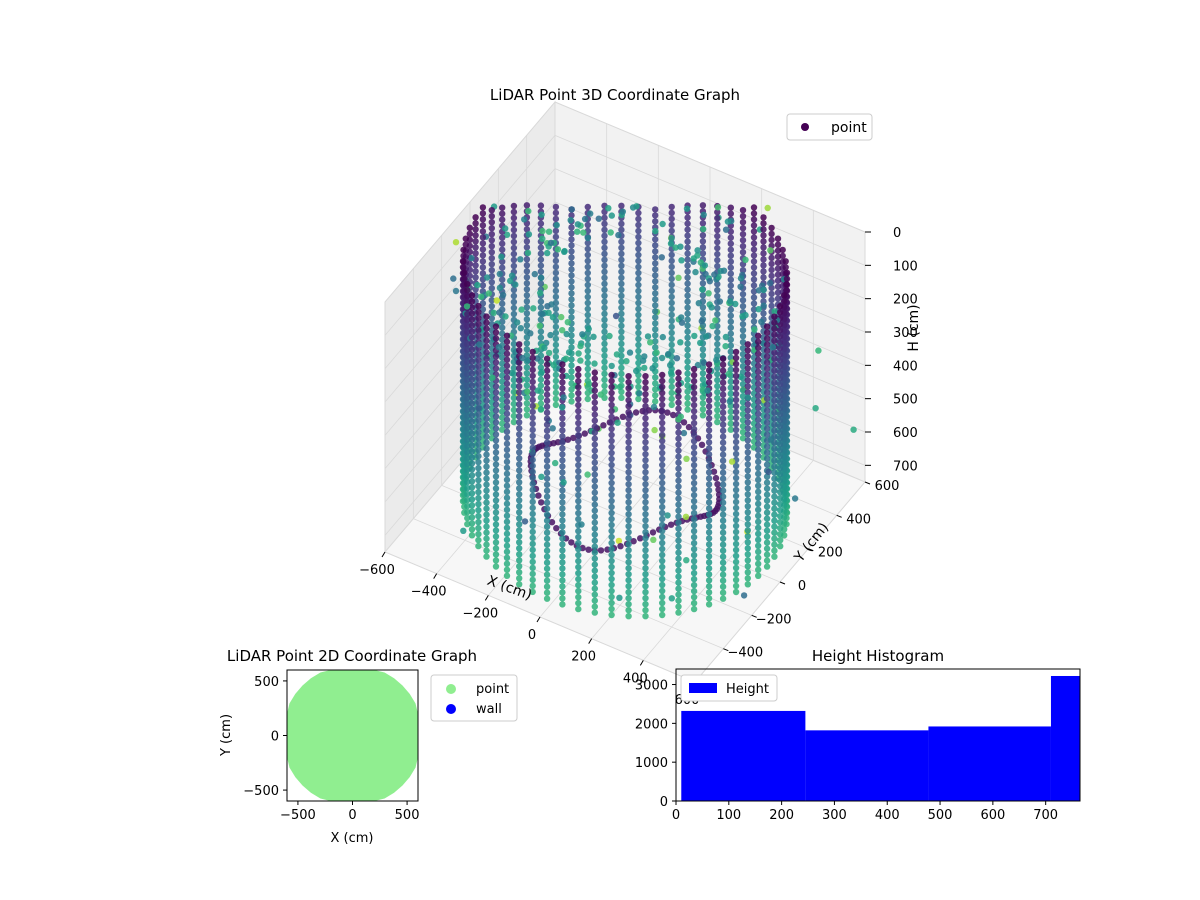  What do you see at coordinates (805, 127) in the screenshot?
I see `legend-3d-marker` at bounding box center [805, 127].